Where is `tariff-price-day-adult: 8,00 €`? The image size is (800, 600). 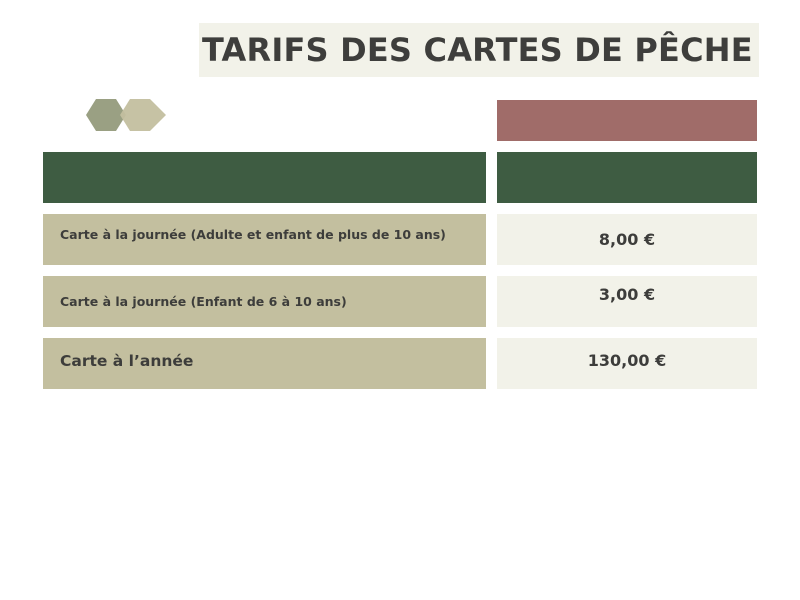 tariff-price-day-adult: 8,00 € is located at coordinates (627, 239).